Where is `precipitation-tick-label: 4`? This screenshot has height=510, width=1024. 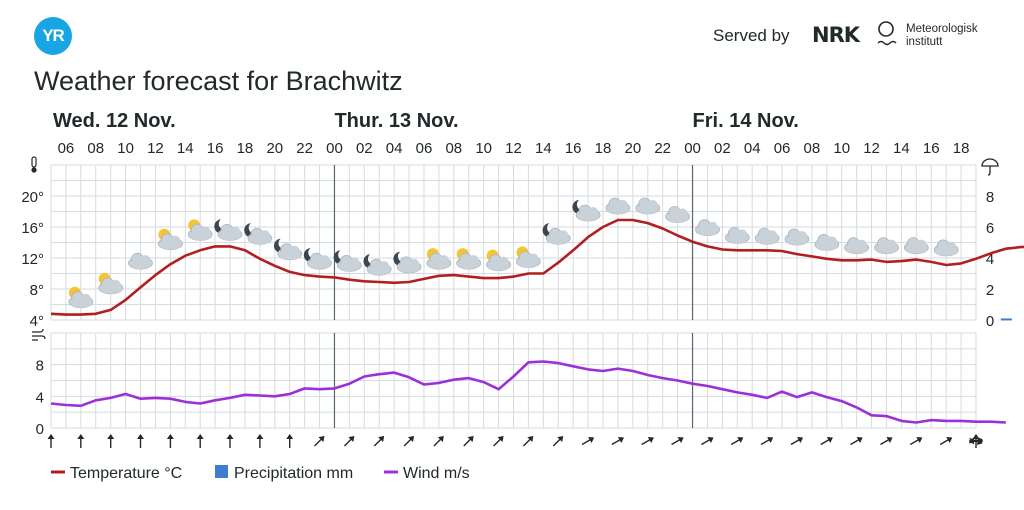 precipitation-tick-label: 4 is located at coordinates (990, 259).